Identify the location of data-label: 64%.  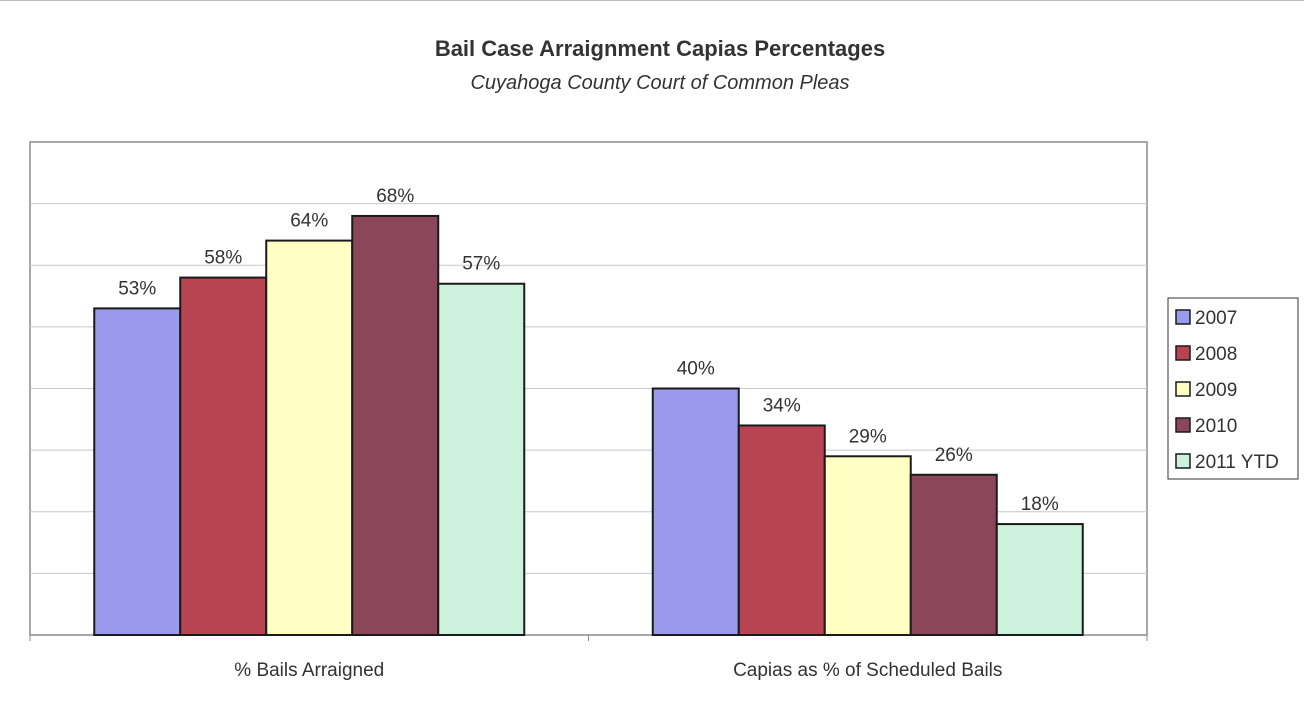
(309, 221).